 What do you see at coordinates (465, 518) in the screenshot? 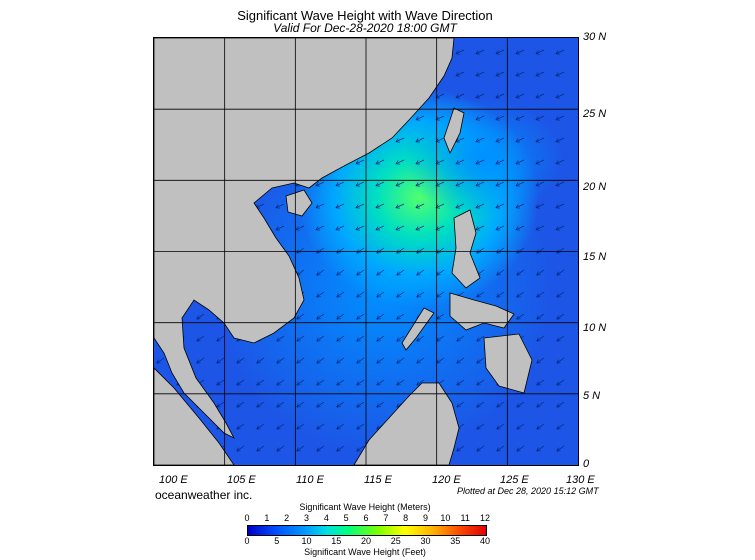
I see `colorbar-meters-tick: 11` at bounding box center [465, 518].